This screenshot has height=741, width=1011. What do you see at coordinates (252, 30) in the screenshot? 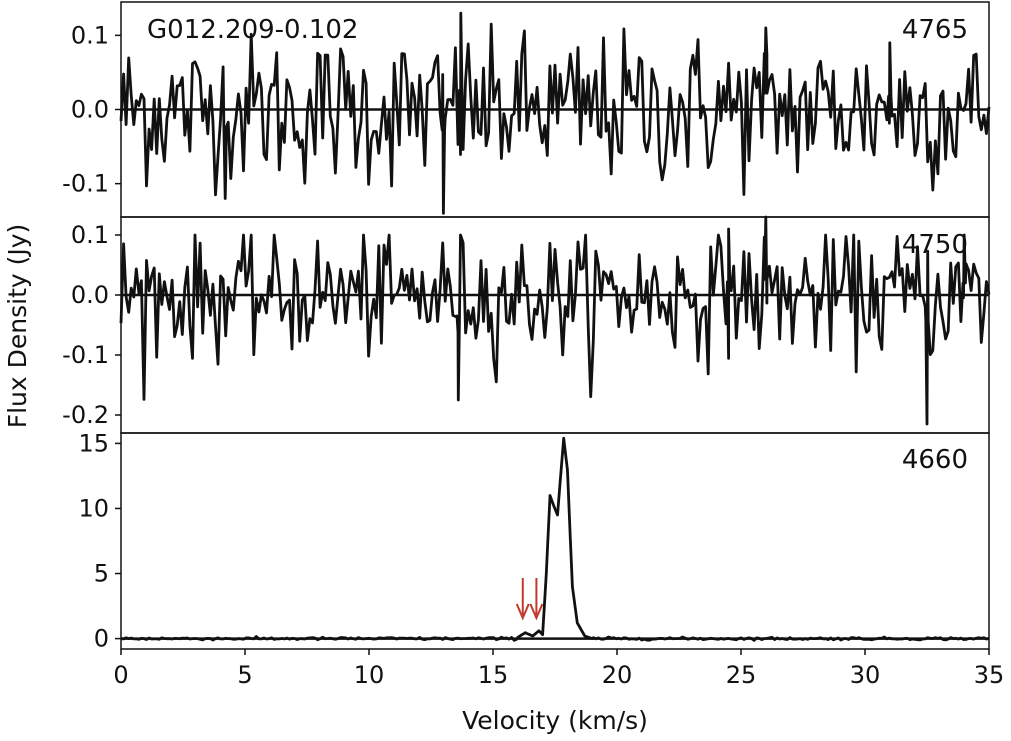
I see `source-label: G012.209-0.102` at bounding box center [252, 30].